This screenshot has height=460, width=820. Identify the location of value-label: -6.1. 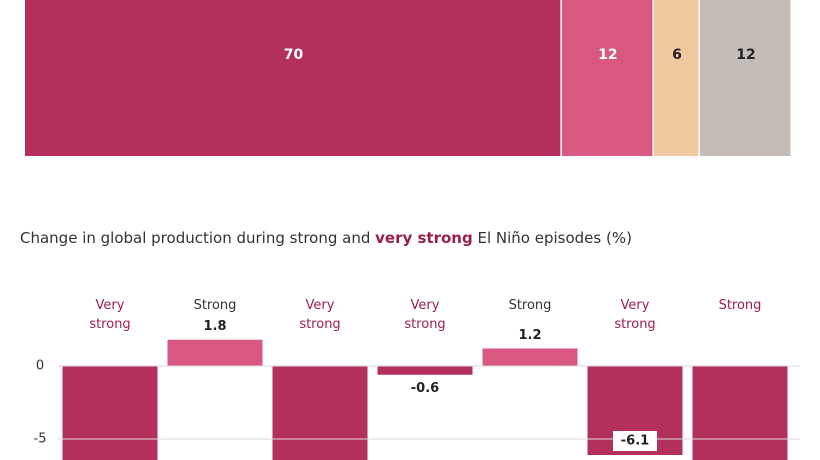
(635, 441).